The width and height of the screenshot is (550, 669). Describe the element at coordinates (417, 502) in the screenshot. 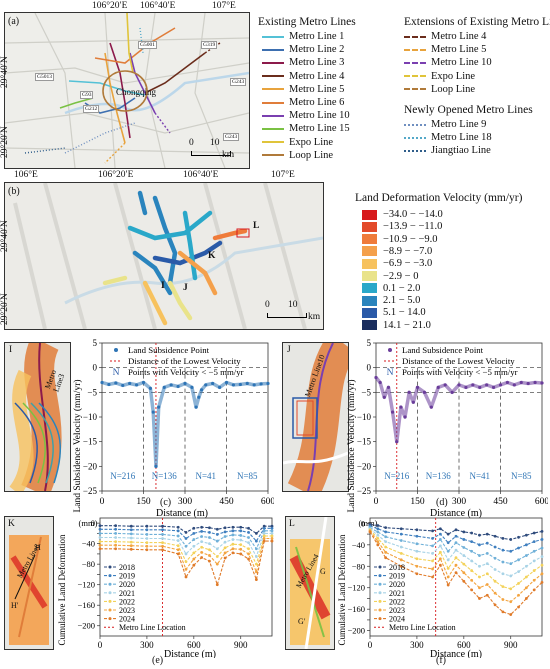

I see `x-tick-label: 150` at that location.